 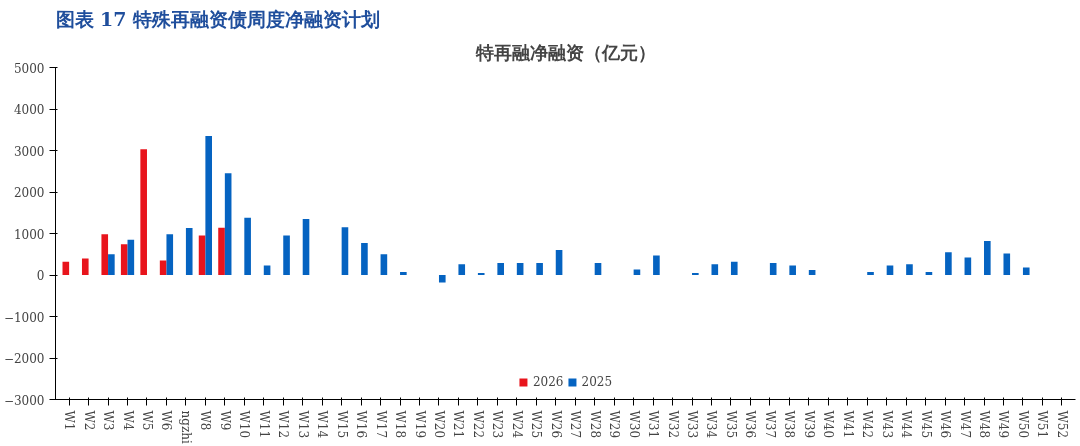 I want to click on x-tick-label: W39, so click(x=808, y=424).